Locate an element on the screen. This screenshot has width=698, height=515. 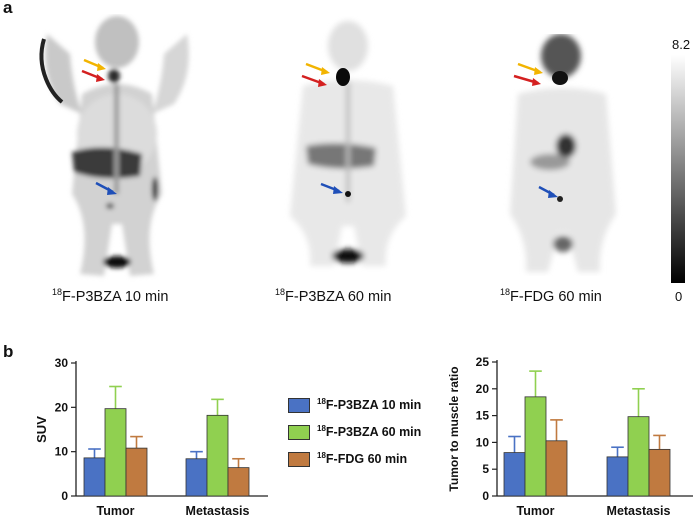
colorbar-min-label: 0 is located at coordinates (679, 296).